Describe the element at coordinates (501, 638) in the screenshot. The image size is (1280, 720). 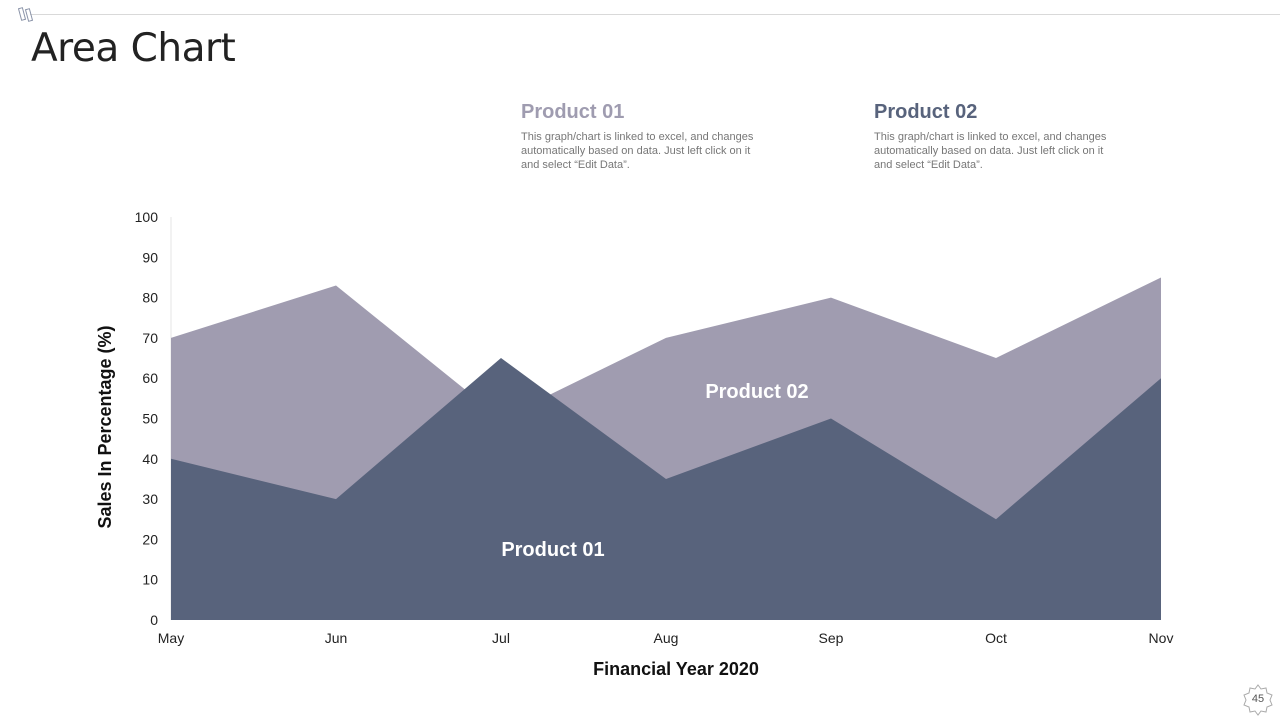
I see `x-tick-label: Jul` at that location.